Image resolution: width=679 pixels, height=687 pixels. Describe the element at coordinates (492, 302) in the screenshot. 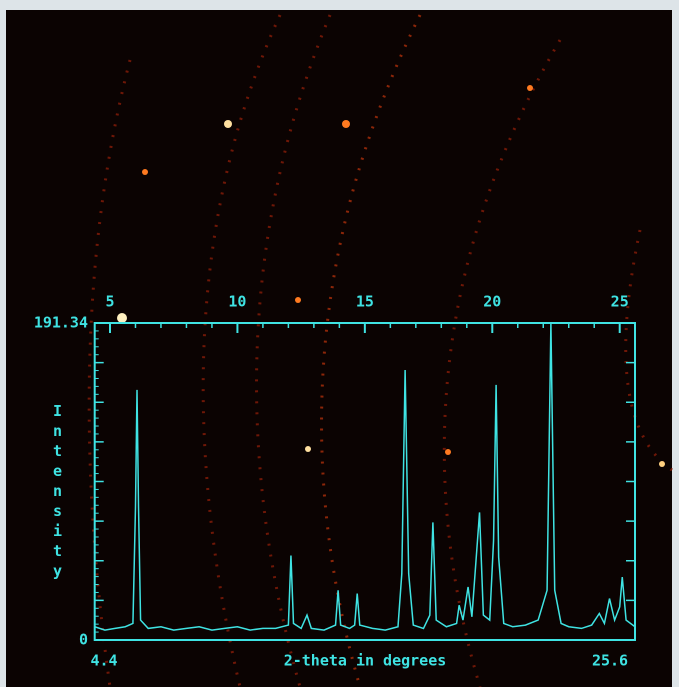

I see `x-tick-label: 20` at that location.